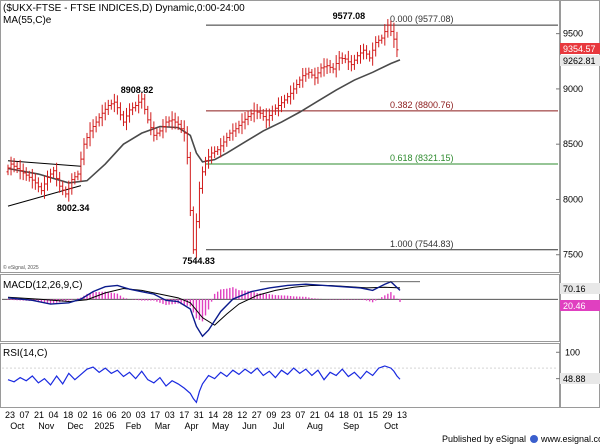  I want to click on rsi-value: 48.88, so click(574, 379).